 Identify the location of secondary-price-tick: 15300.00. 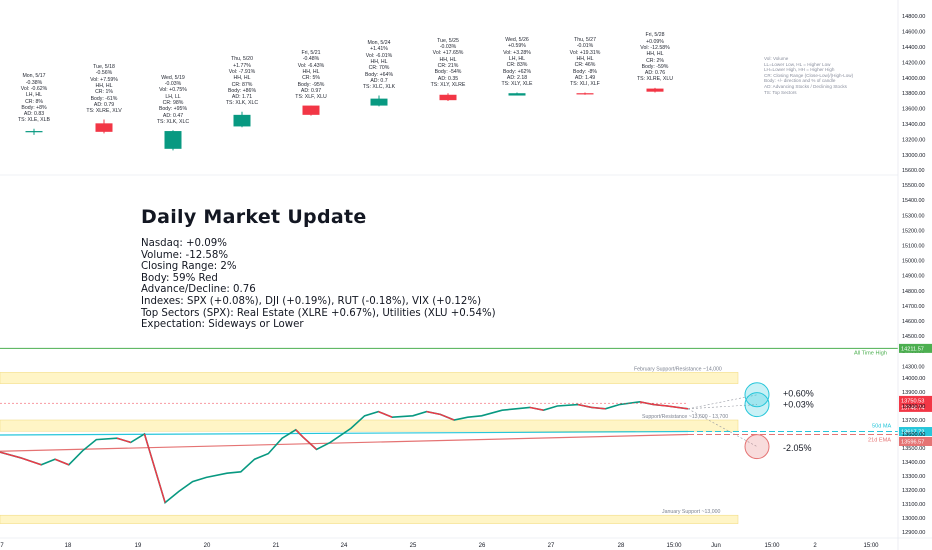
(913, 216).